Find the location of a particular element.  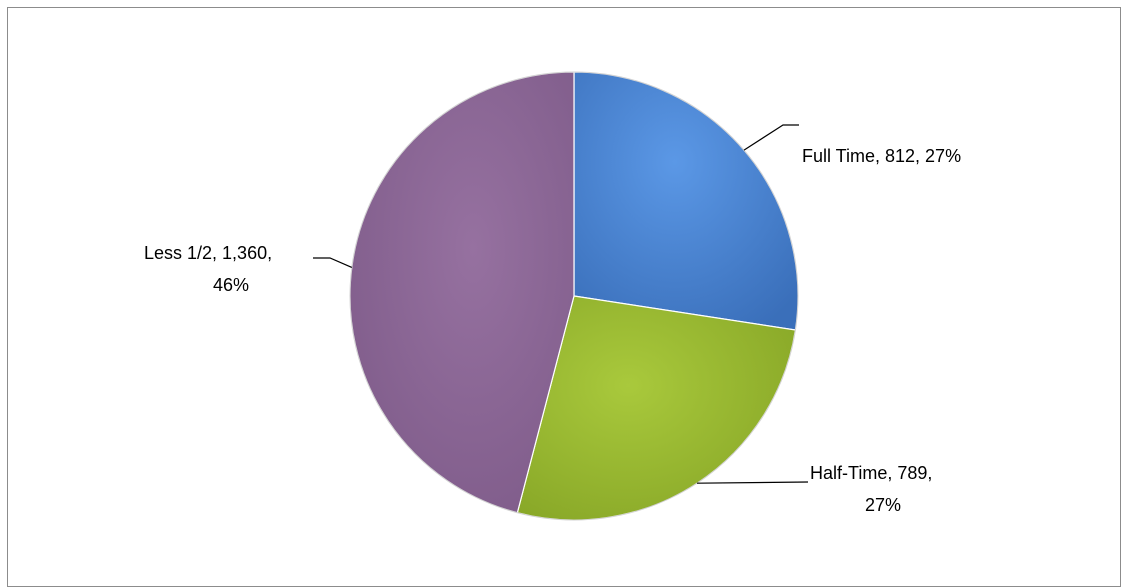

slice-half-time is located at coordinates (656, 408).